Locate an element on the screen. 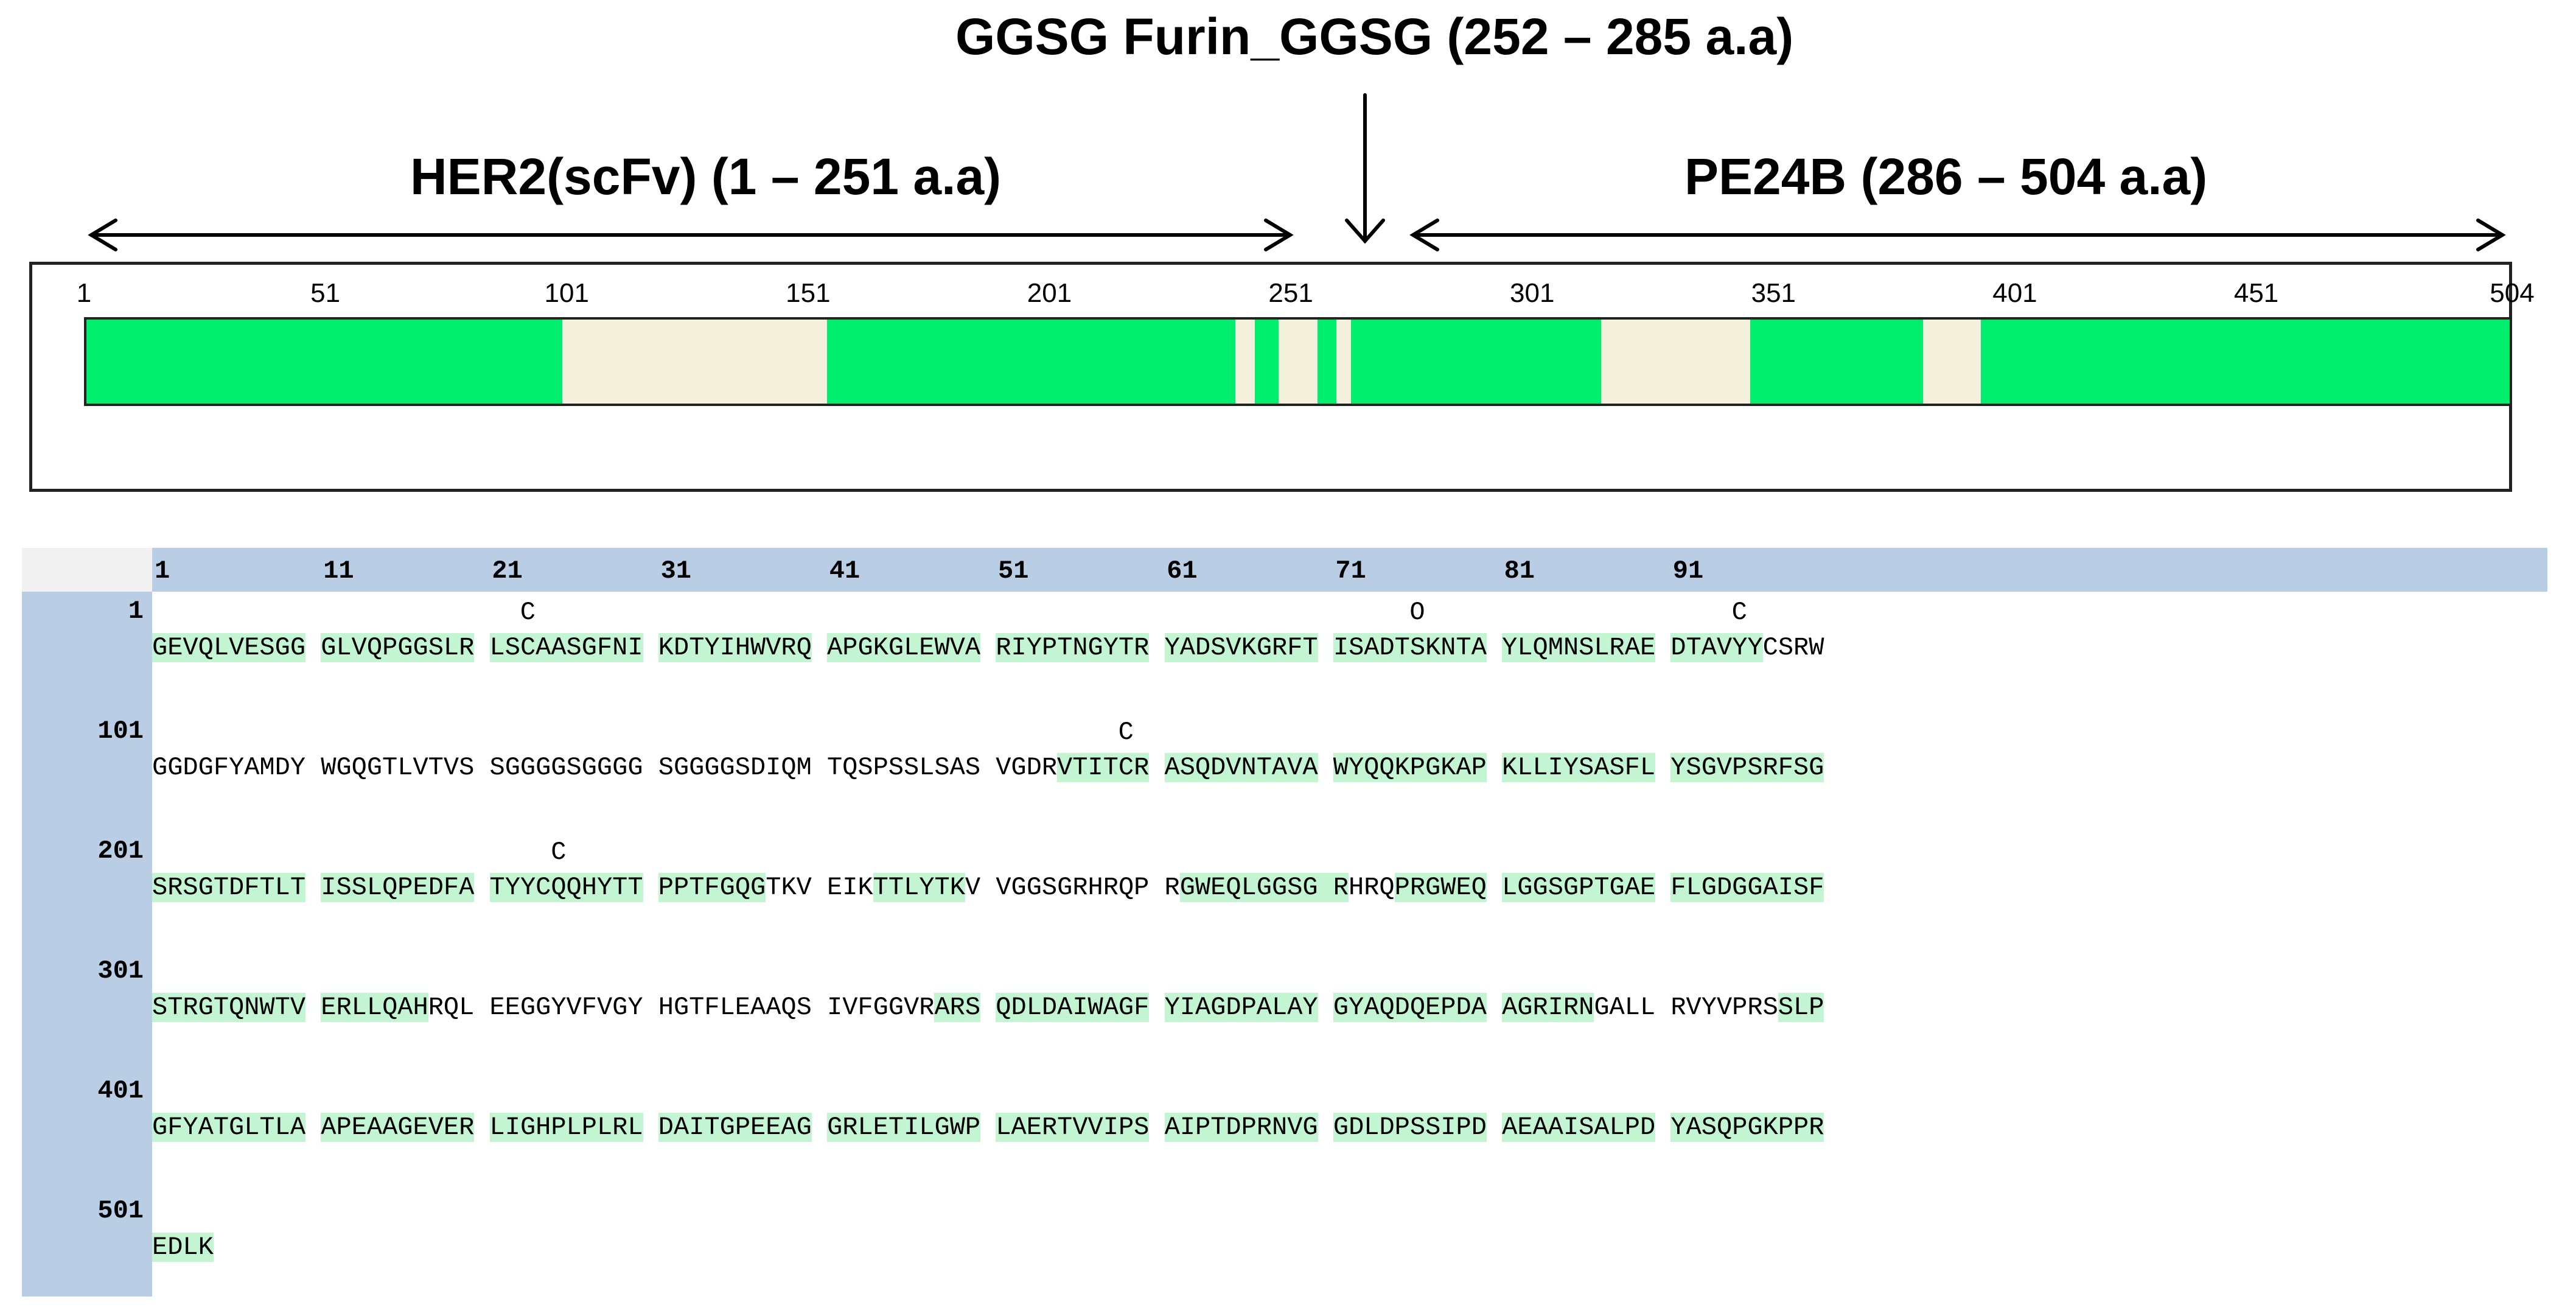  structured-segment: GEVQLVESGG is located at coordinates (229, 647).